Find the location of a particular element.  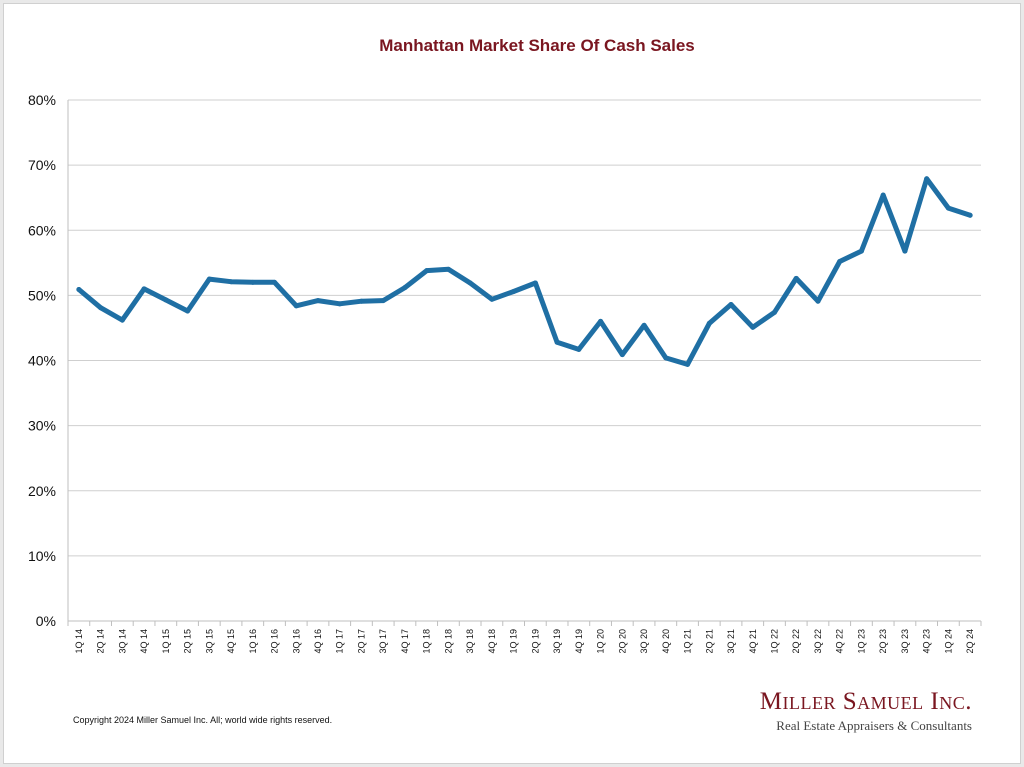

x-tick-label: 1Q 20 is located at coordinates (601, 641).